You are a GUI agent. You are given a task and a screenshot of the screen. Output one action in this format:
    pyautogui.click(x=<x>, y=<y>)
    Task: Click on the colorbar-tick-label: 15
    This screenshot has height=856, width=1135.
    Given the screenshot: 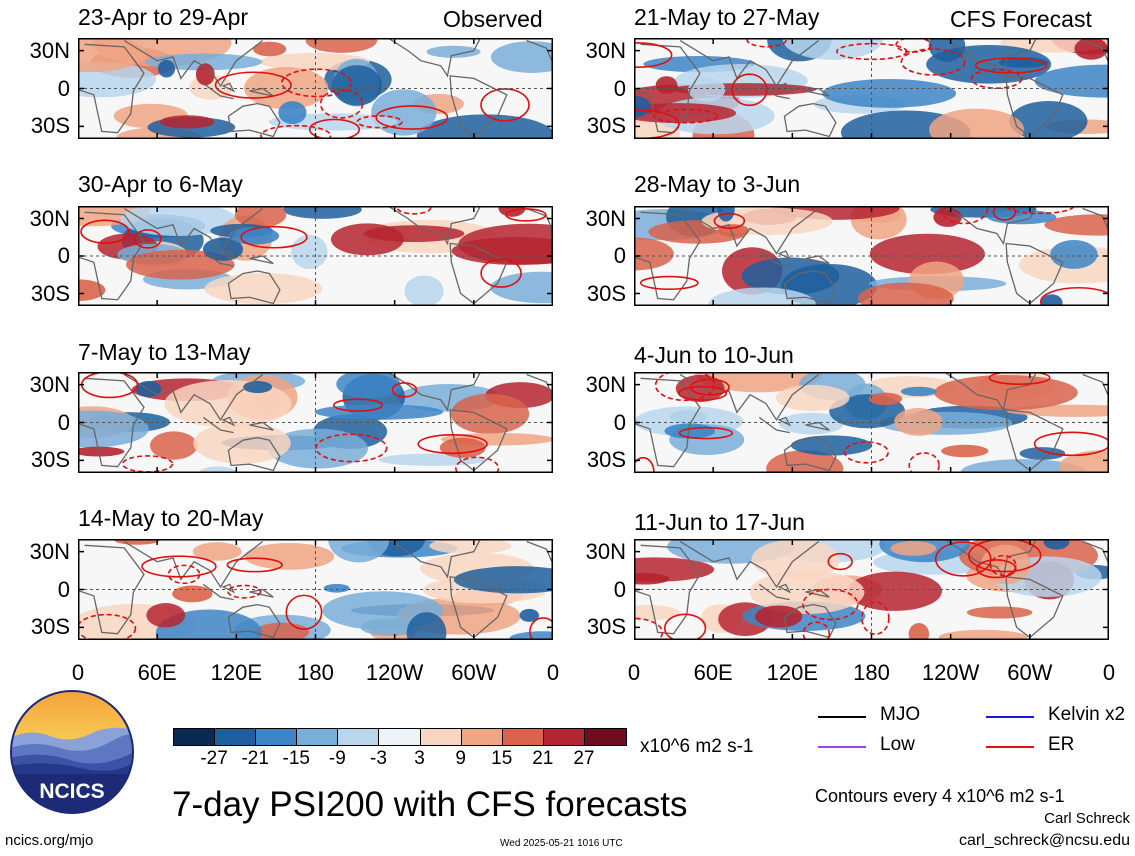 What is the action you would take?
    pyautogui.click(x=502, y=758)
    